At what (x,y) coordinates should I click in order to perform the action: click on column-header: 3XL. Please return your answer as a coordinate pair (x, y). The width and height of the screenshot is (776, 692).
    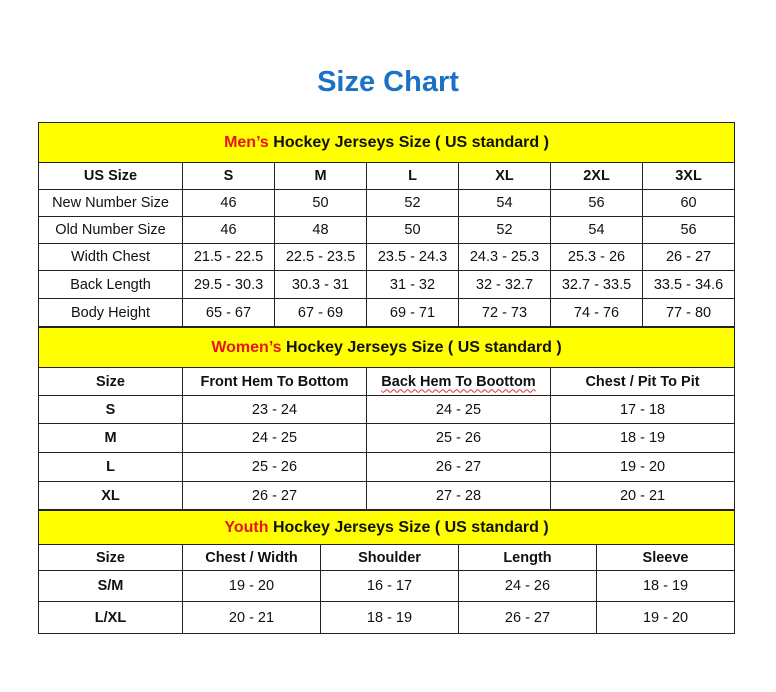
    Looking at the image, I should click on (688, 176).